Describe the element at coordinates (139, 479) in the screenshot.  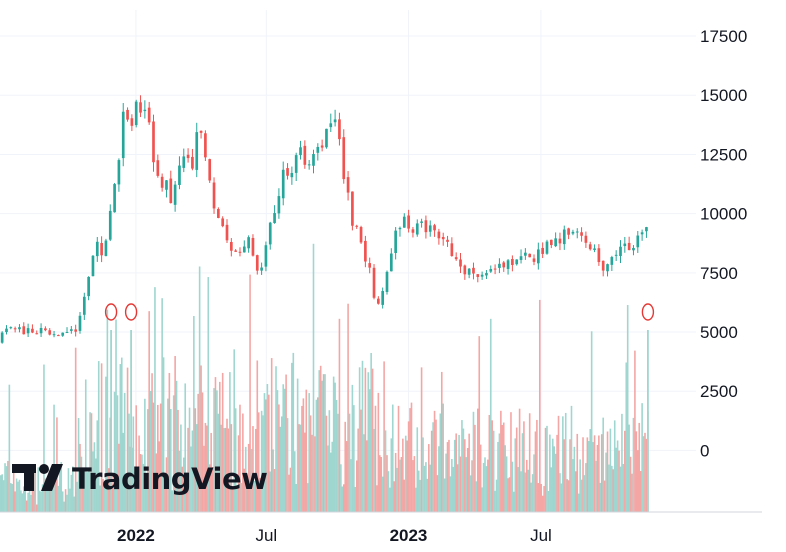
I see `tradingview-logo: TradingView` at that location.